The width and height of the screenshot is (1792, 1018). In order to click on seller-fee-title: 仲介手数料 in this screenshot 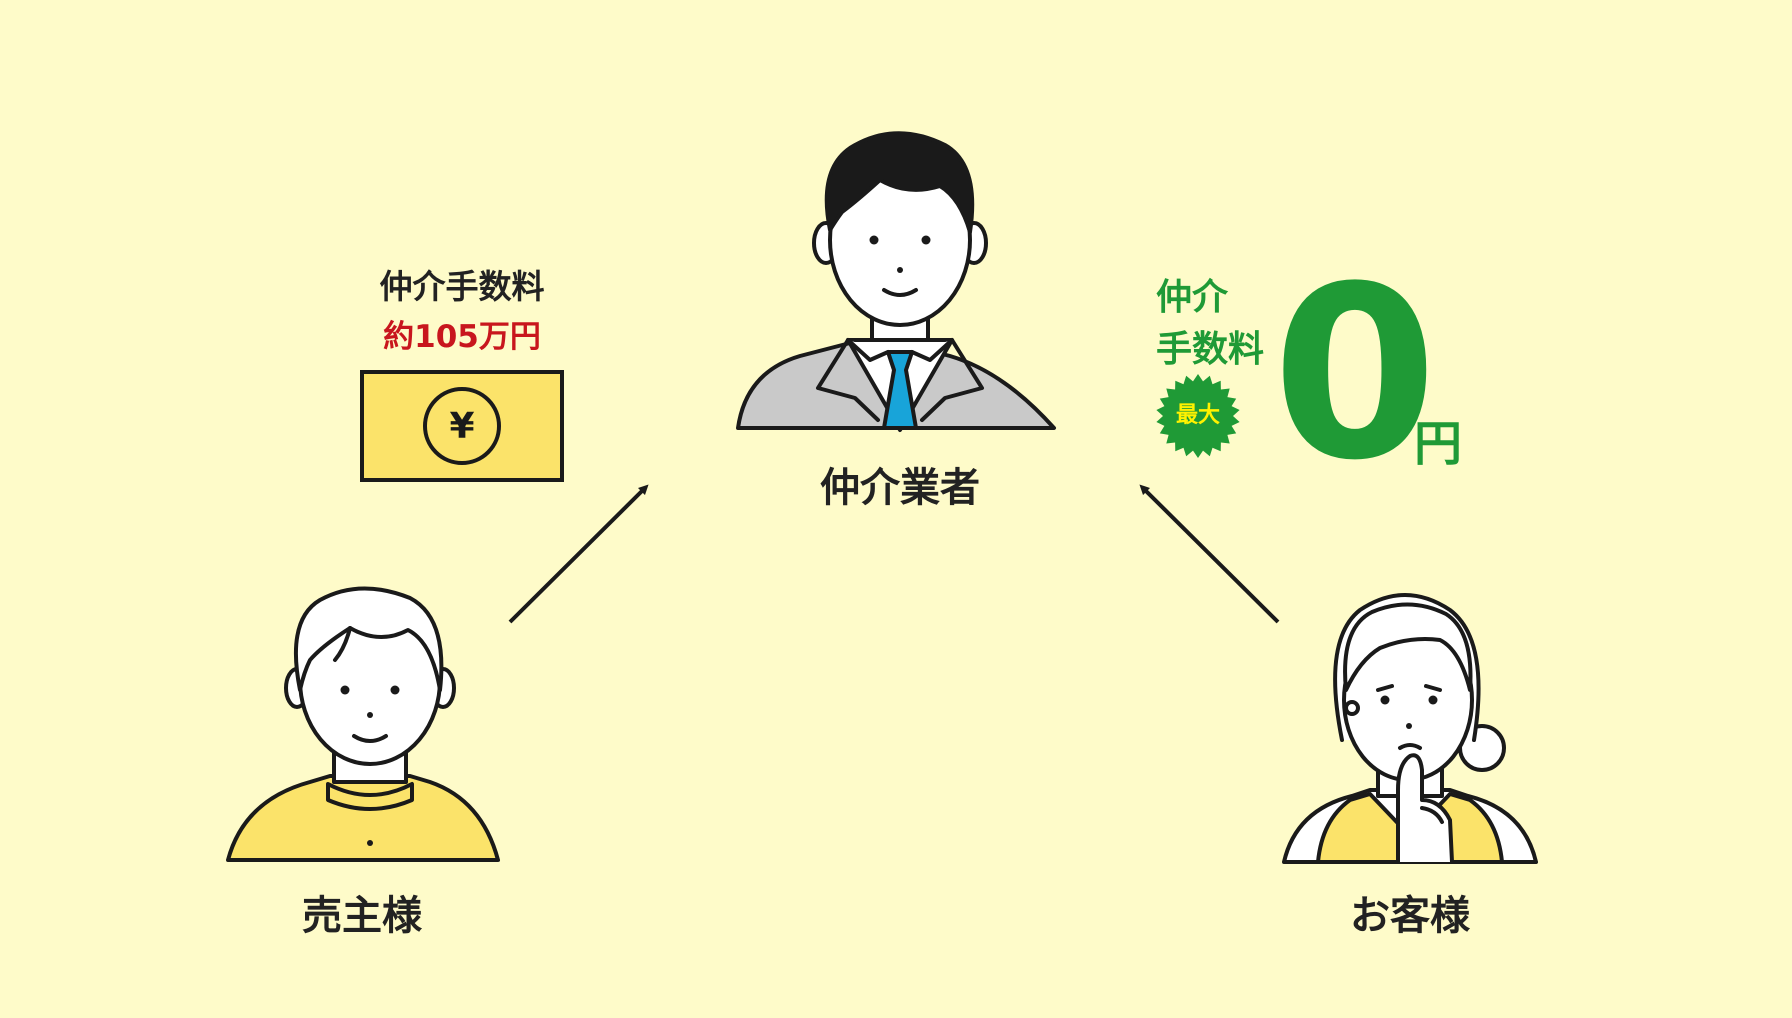, I will do `click(462, 286)`.